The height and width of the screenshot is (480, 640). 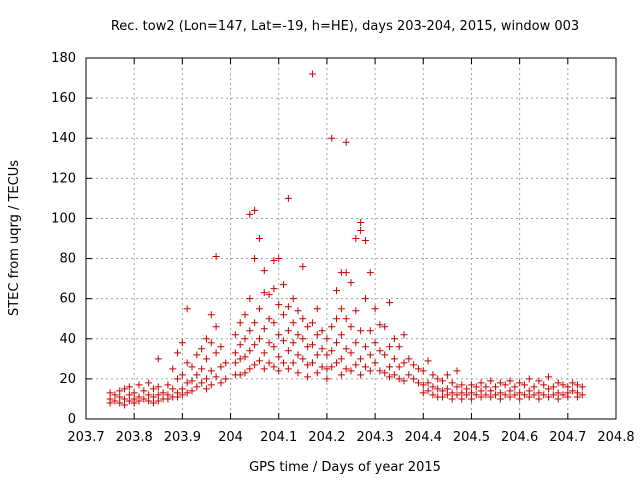 I want to click on x-tick-label: 204.5, so click(x=471, y=437).